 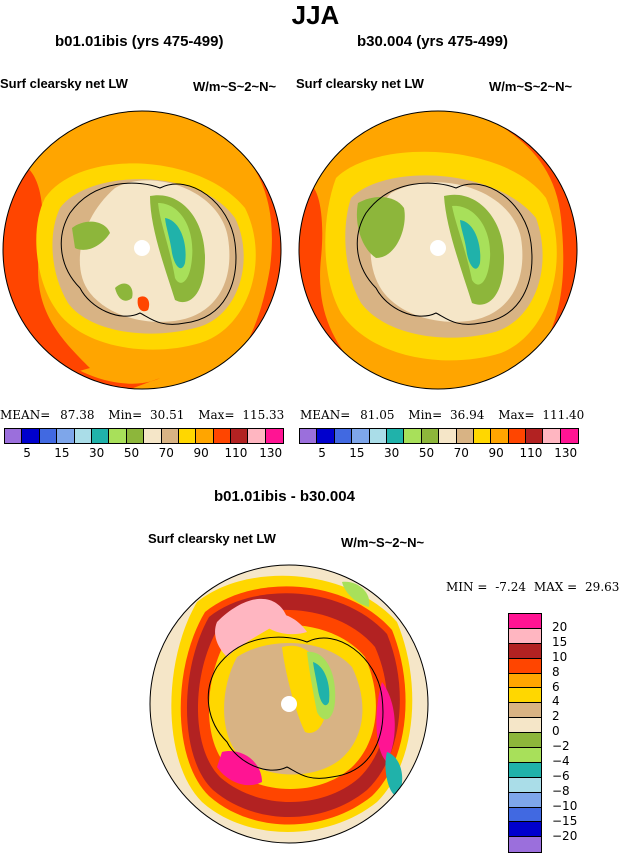 I want to click on figure-title: JJA, so click(x=315, y=15).